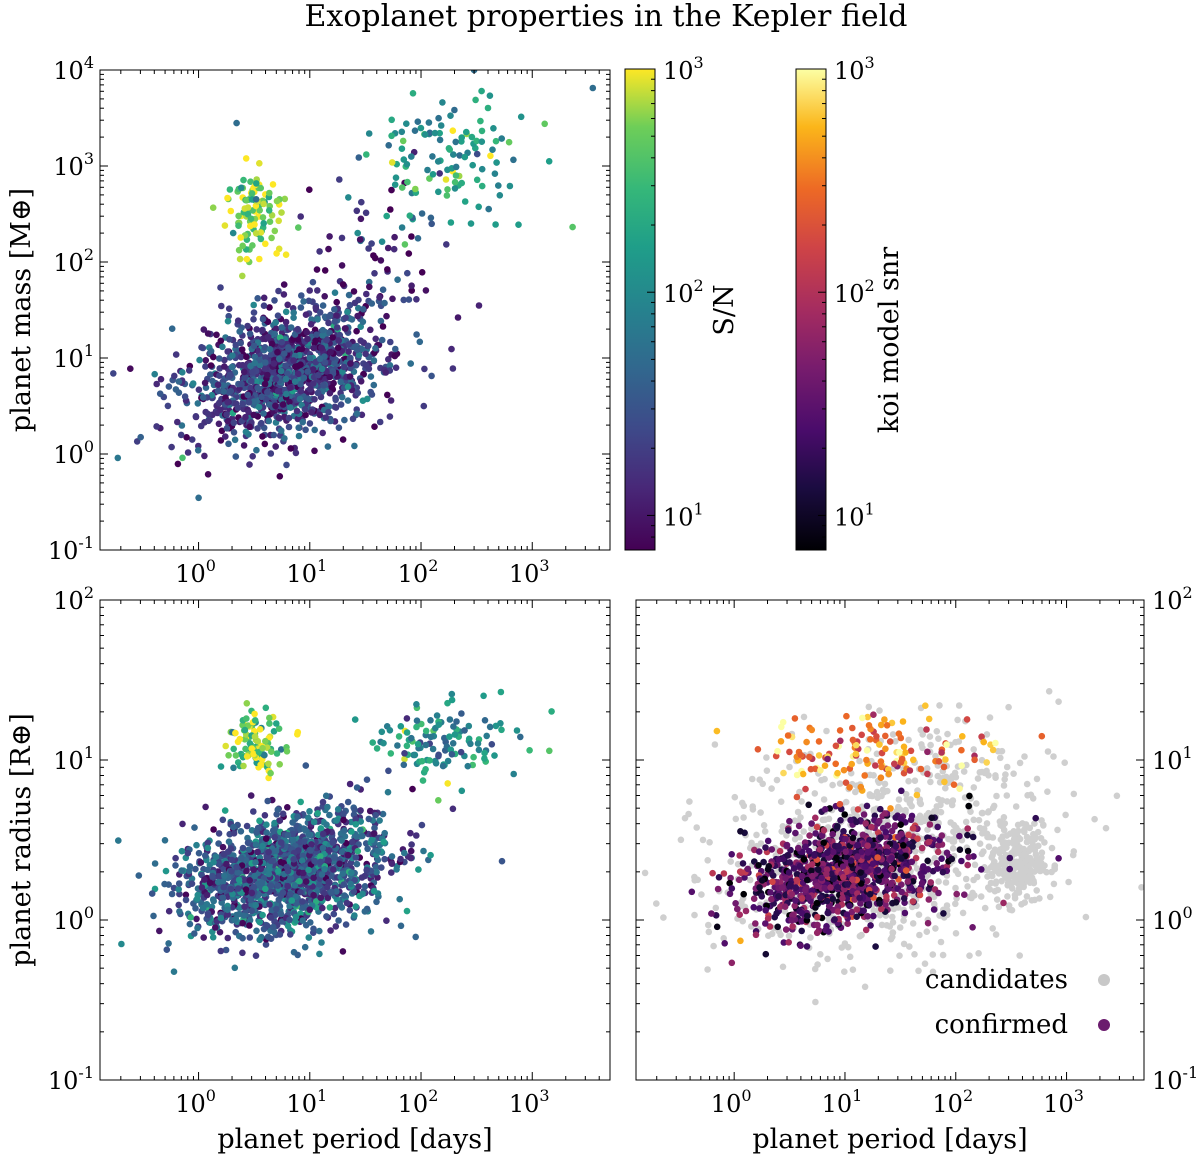 The image size is (1200, 1154). I want to click on x-tick-label: 10¹, so click(306, 1102).